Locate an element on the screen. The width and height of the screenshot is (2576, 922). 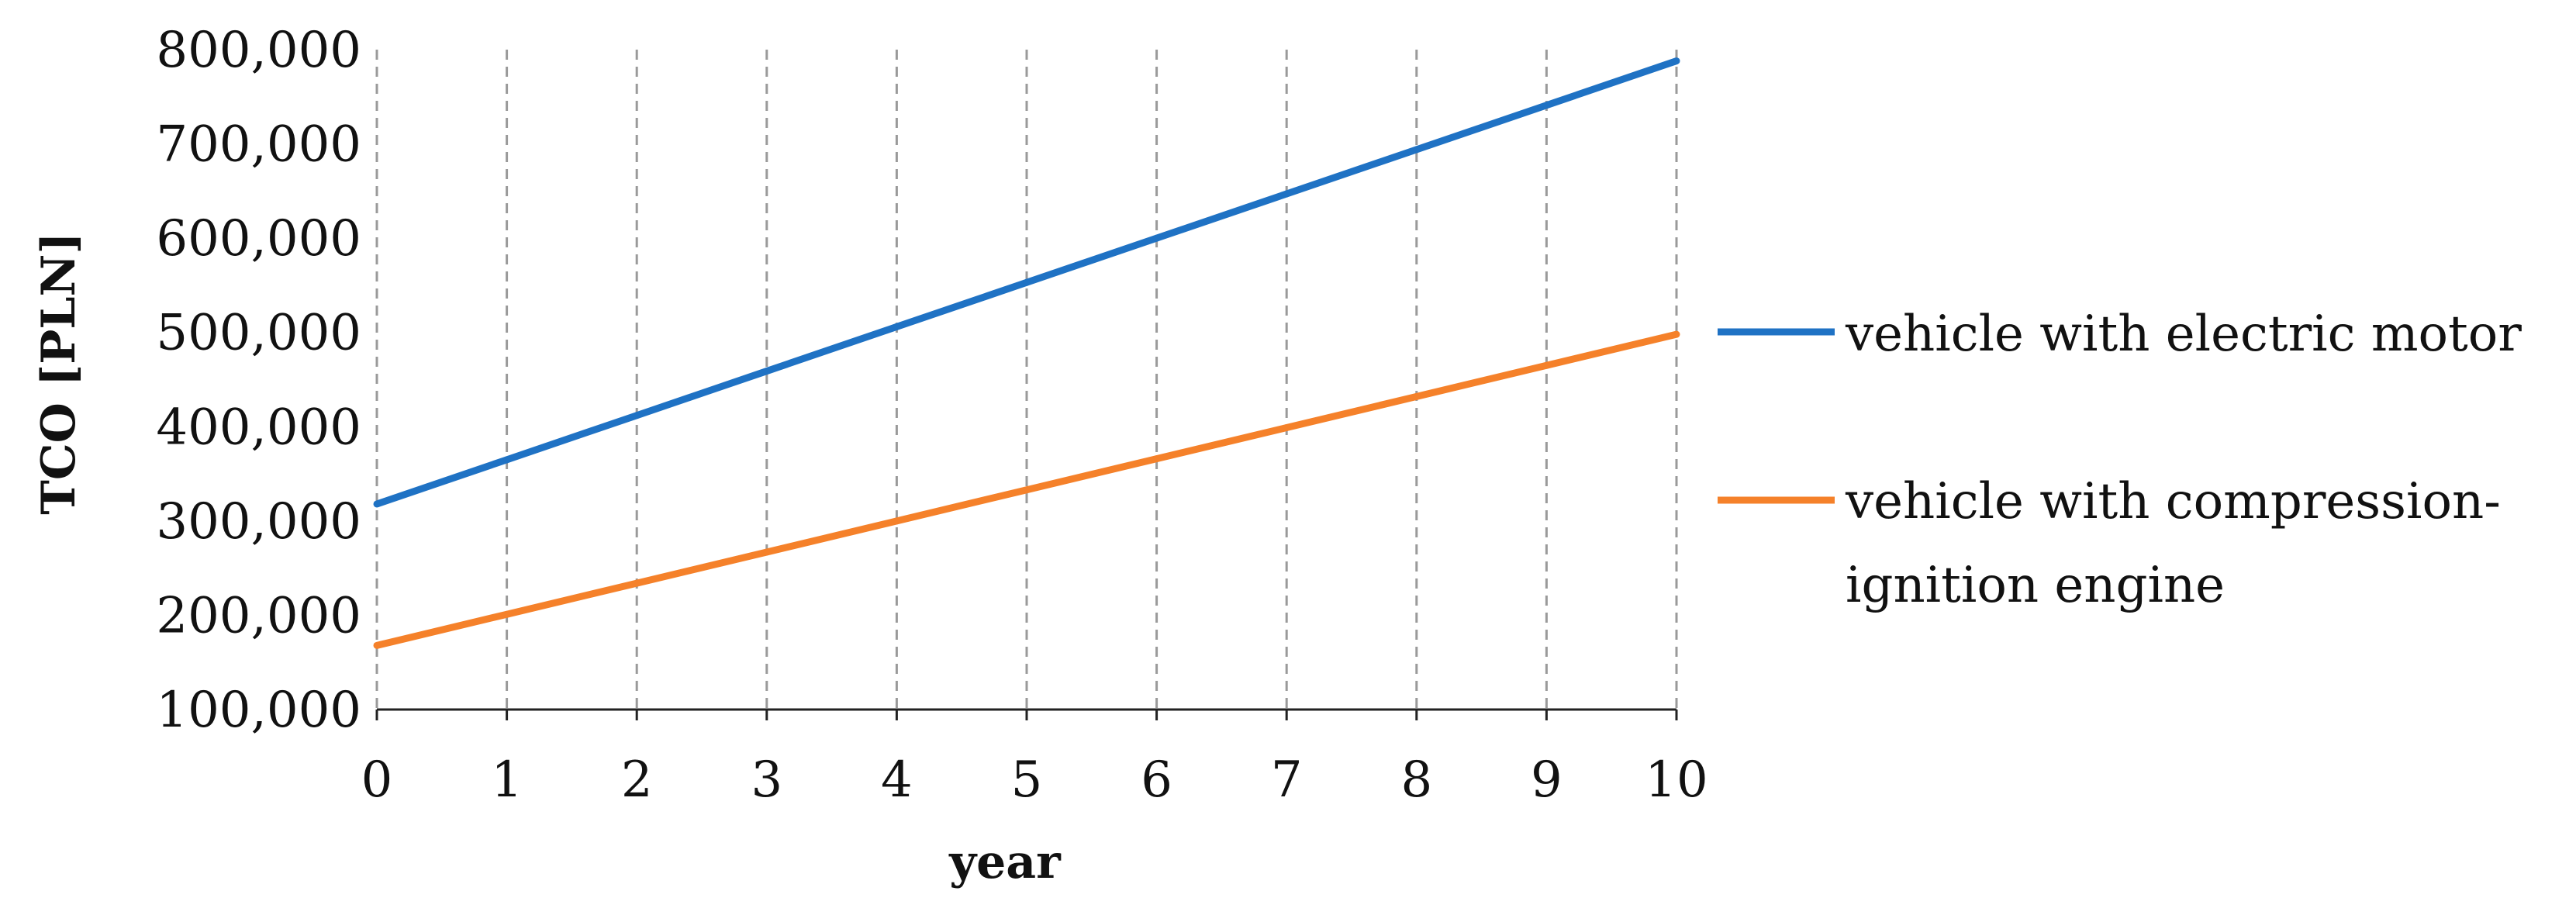
y-tick-label: 700,000 is located at coordinates (259, 145).